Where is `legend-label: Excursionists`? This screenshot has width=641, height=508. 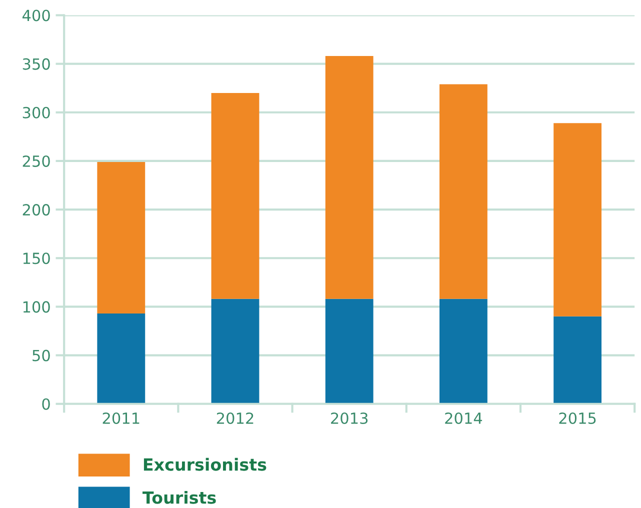 legend-label: Excursionists is located at coordinates (205, 464).